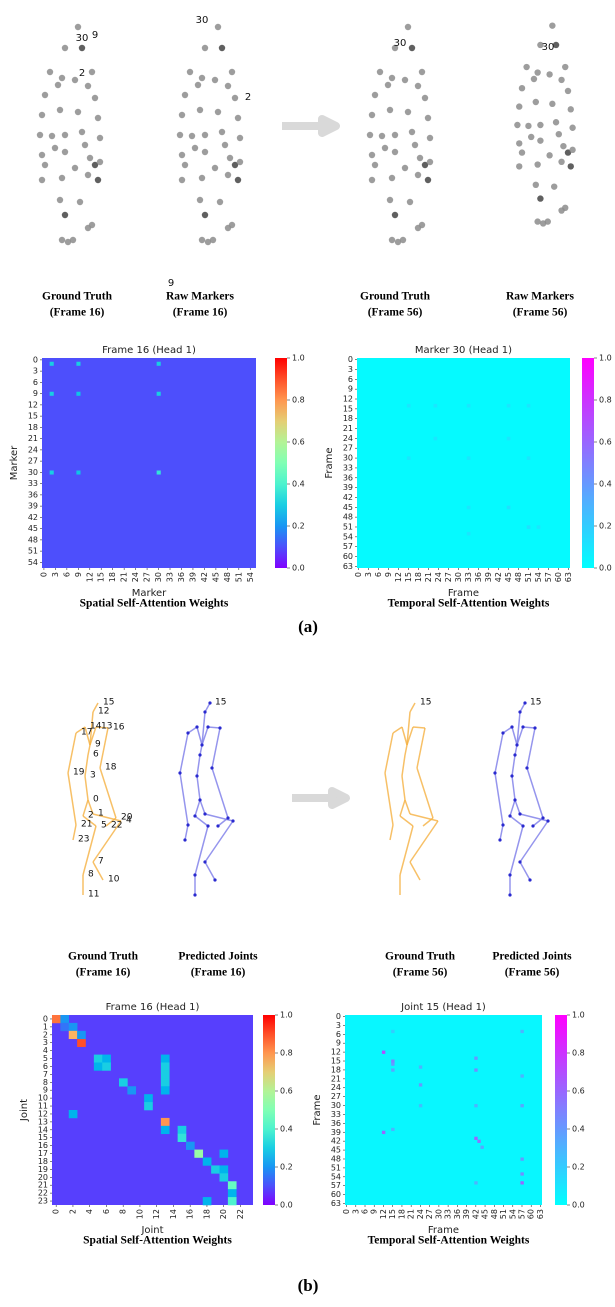  What do you see at coordinates (82, 38) in the screenshot?
I see `marker-label: 30` at bounding box center [82, 38].